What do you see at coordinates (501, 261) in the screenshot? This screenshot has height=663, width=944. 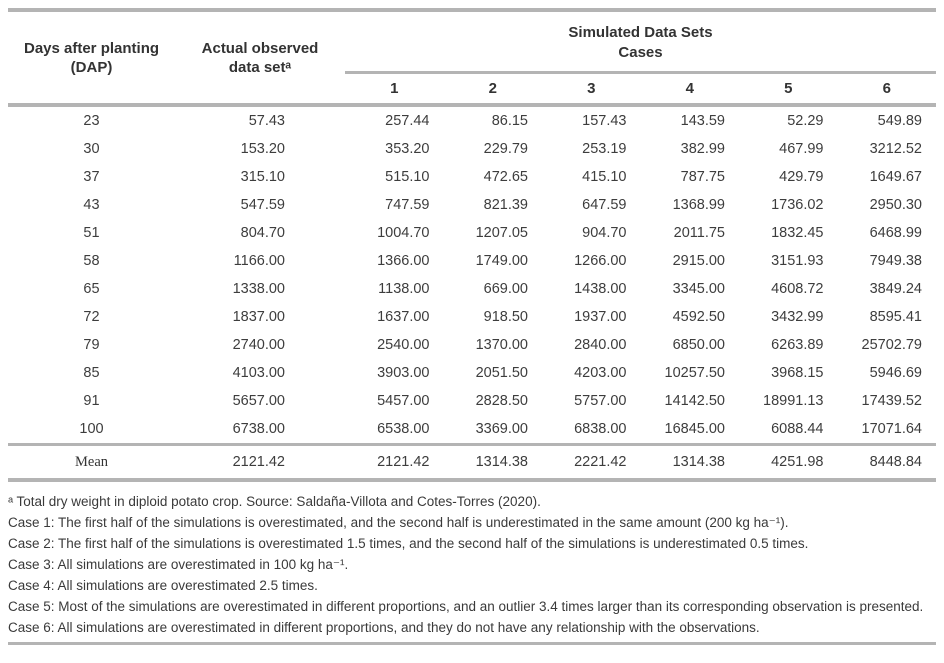 I see `case-value-cell: 1749.00` at bounding box center [501, 261].